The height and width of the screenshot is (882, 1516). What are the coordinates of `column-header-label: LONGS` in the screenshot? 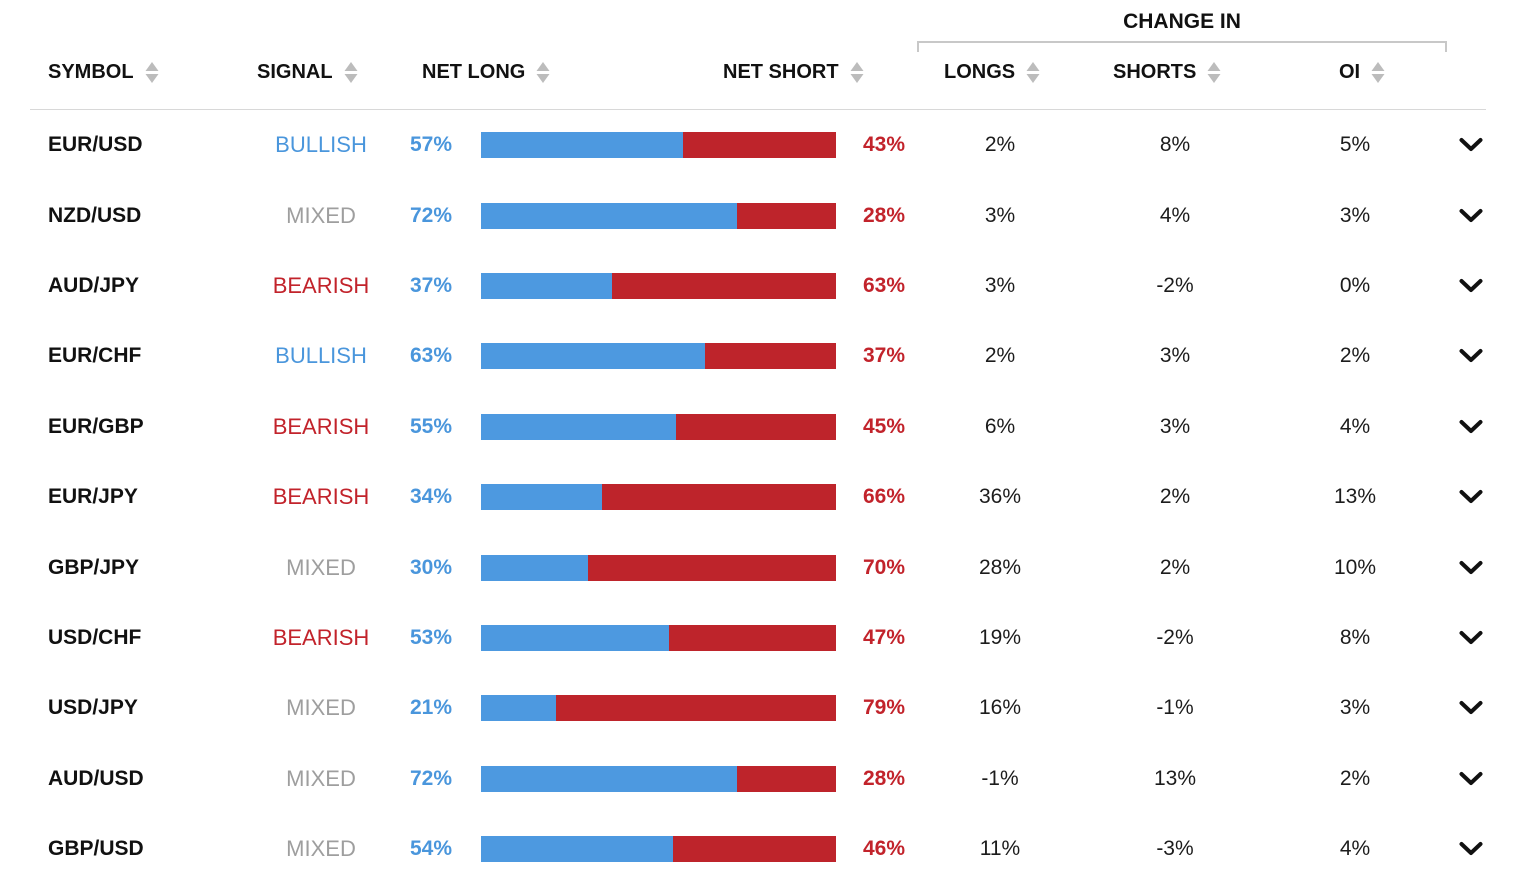 It's located at (980, 71).